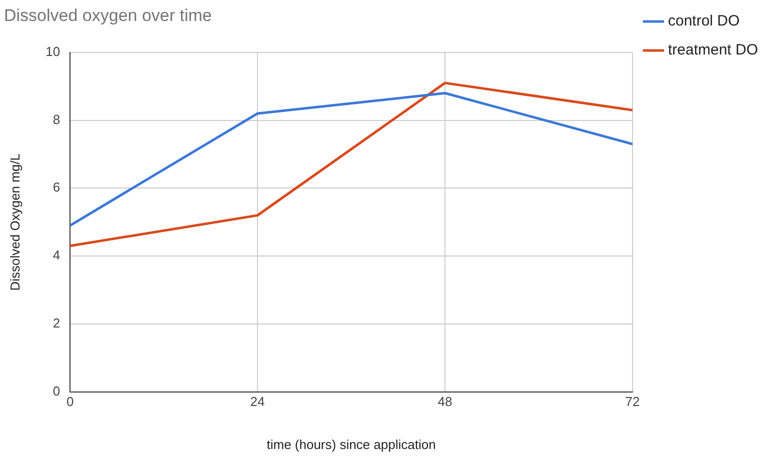 This screenshot has width=776, height=463. Describe the element at coordinates (445, 402) in the screenshot. I see `x-tick-label: 48` at that location.